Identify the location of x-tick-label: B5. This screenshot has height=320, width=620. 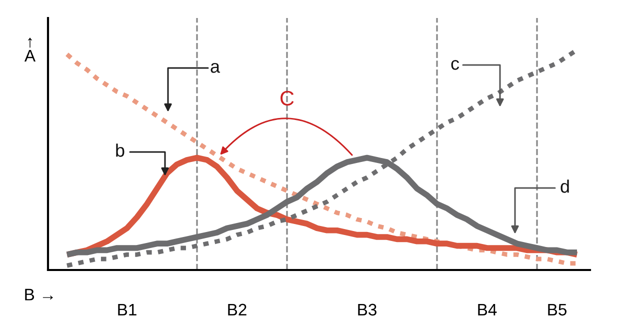
(557, 310).